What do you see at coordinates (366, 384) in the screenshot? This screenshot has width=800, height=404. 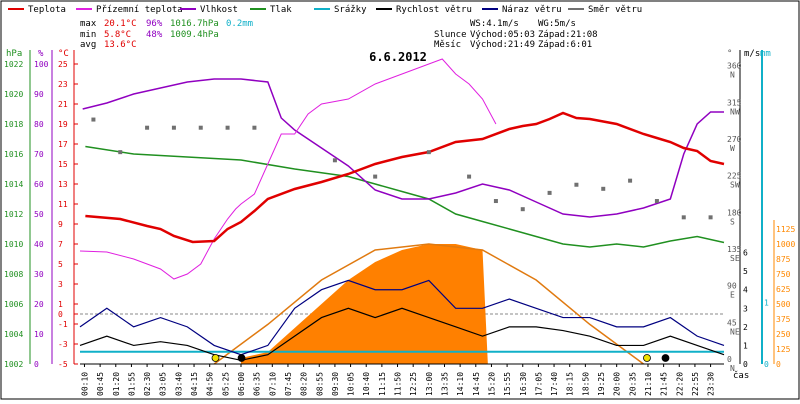 I see `time-tick-label: 10:40` at bounding box center [366, 384].